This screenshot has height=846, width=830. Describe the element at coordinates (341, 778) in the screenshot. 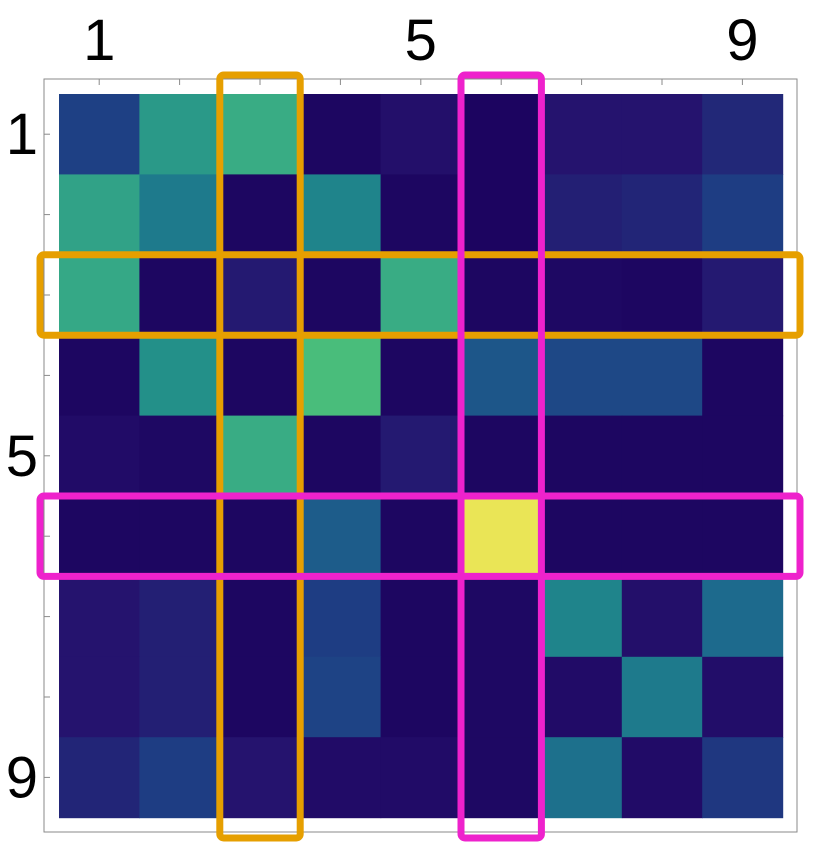

I see `heatmap-cell-r9-c4` at that location.